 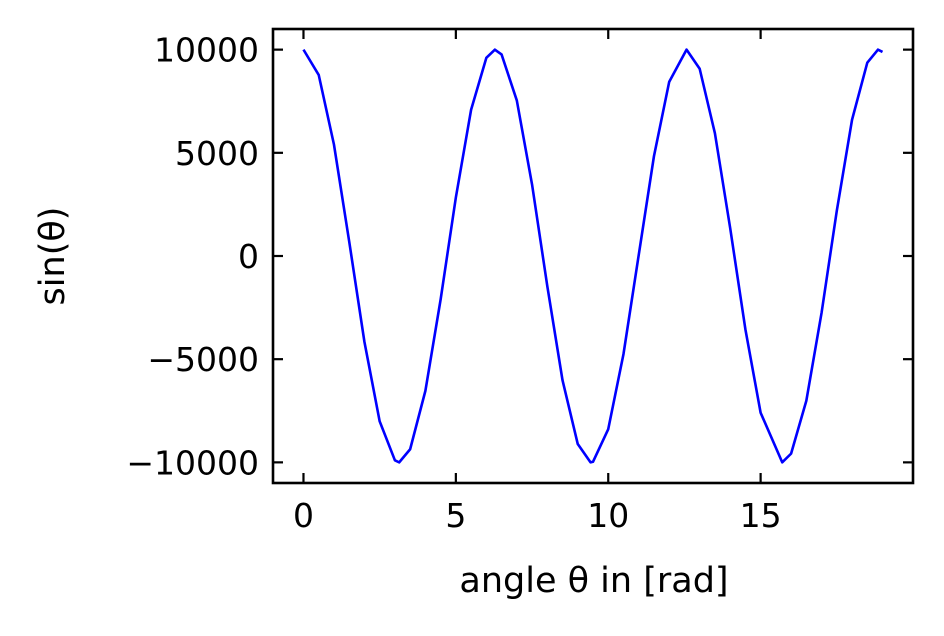 I want to click on x-tick-label: 0, so click(x=303, y=515).